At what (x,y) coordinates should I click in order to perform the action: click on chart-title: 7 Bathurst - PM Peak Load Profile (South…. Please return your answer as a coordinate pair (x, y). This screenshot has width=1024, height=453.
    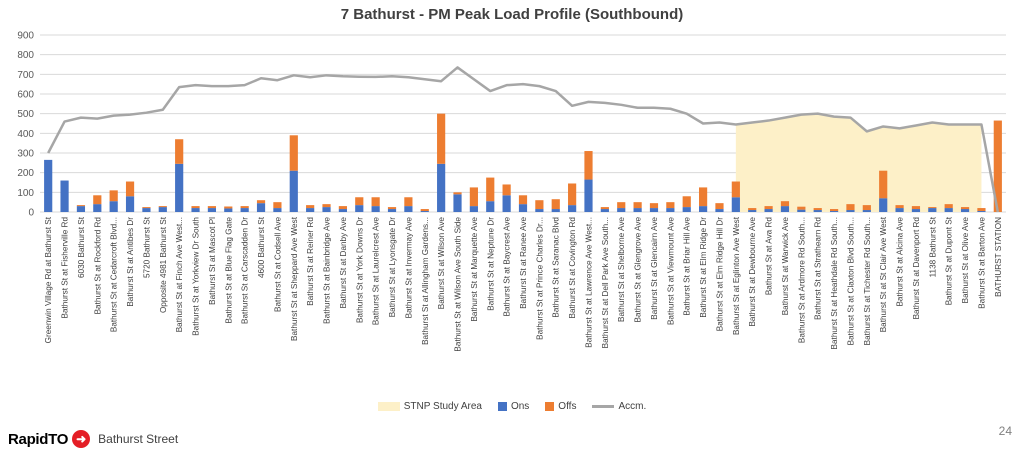
    Looking at the image, I should click on (512, 14).